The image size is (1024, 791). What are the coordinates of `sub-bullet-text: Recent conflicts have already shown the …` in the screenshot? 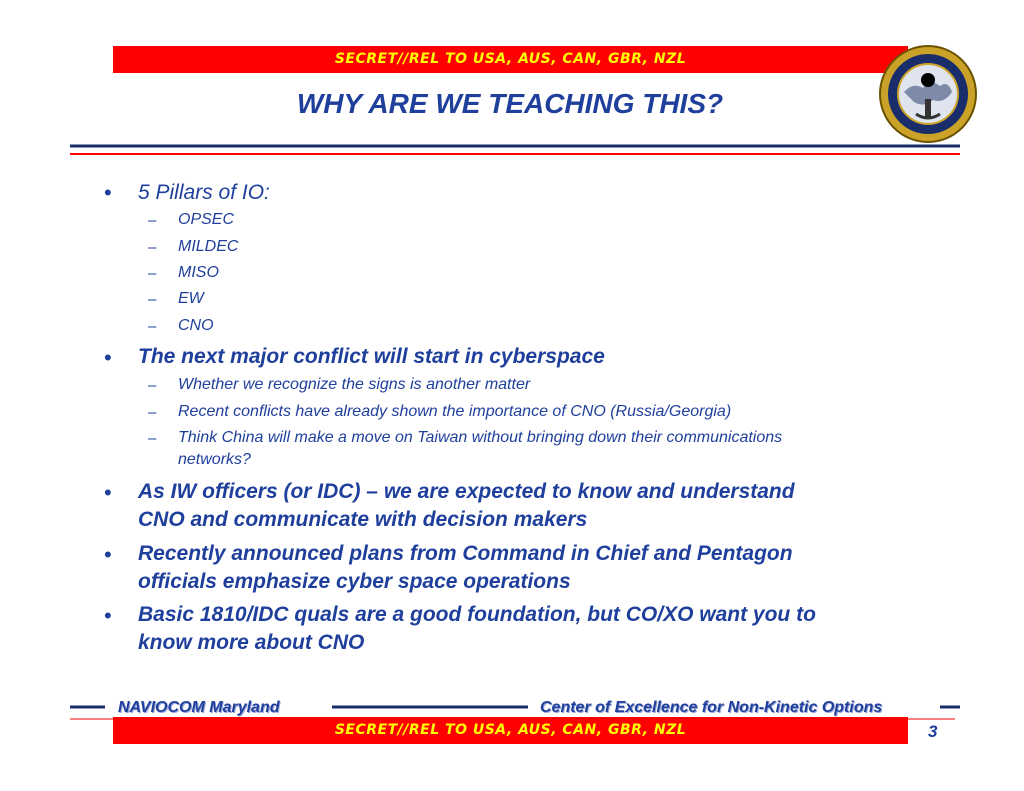 It's located at (455, 411).